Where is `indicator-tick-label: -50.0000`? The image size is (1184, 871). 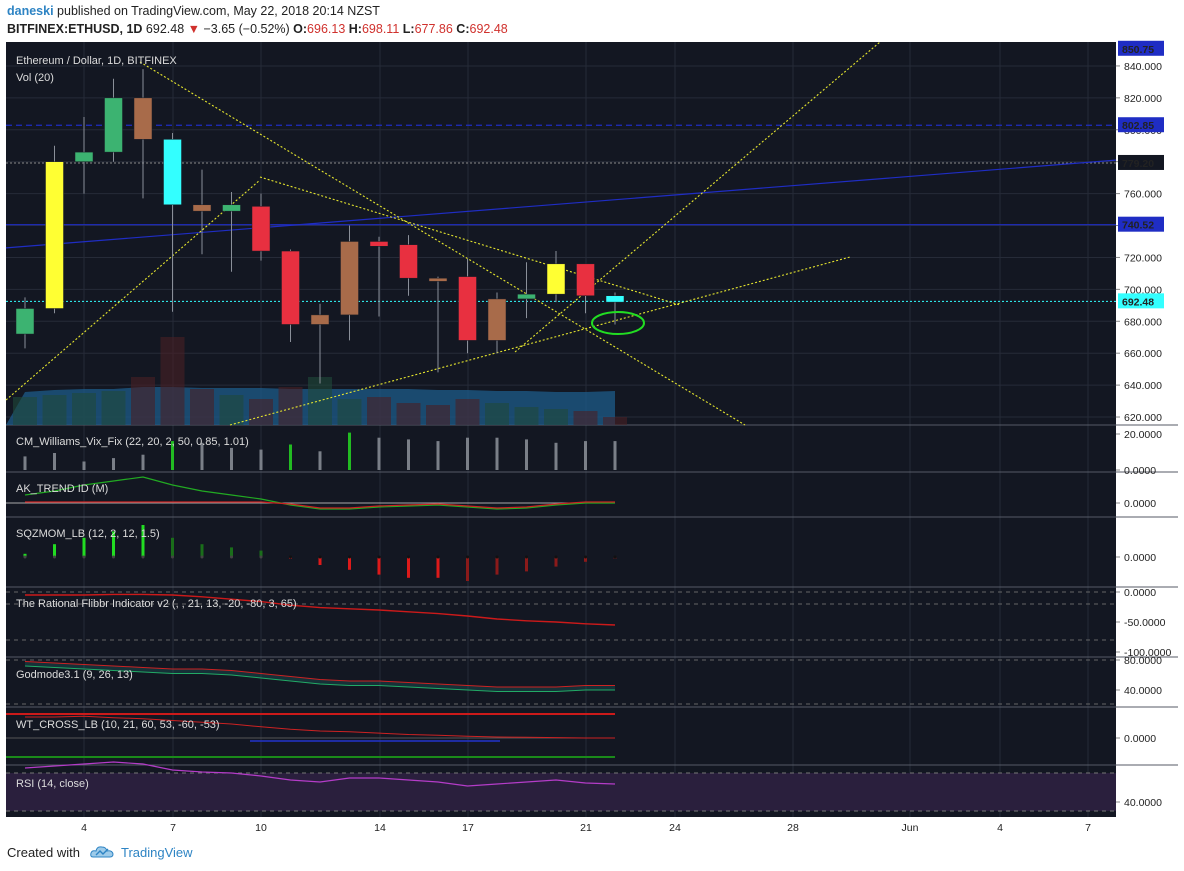 indicator-tick-label: -50.0000 is located at coordinates (1145, 623).